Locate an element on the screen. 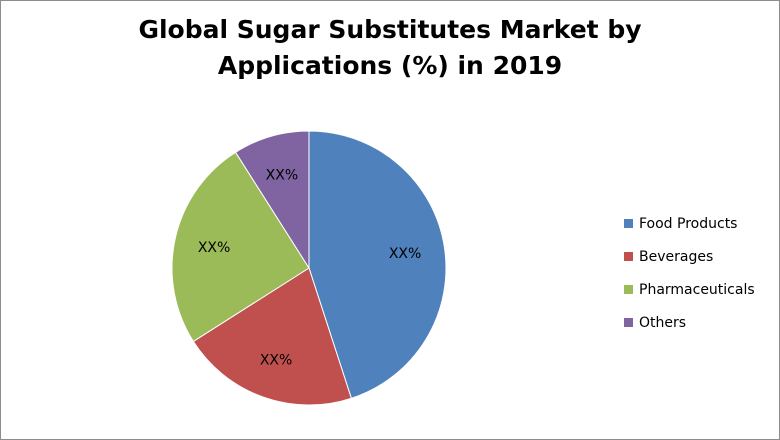  pie-slice-pharmaceuticals is located at coordinates (240, 247).